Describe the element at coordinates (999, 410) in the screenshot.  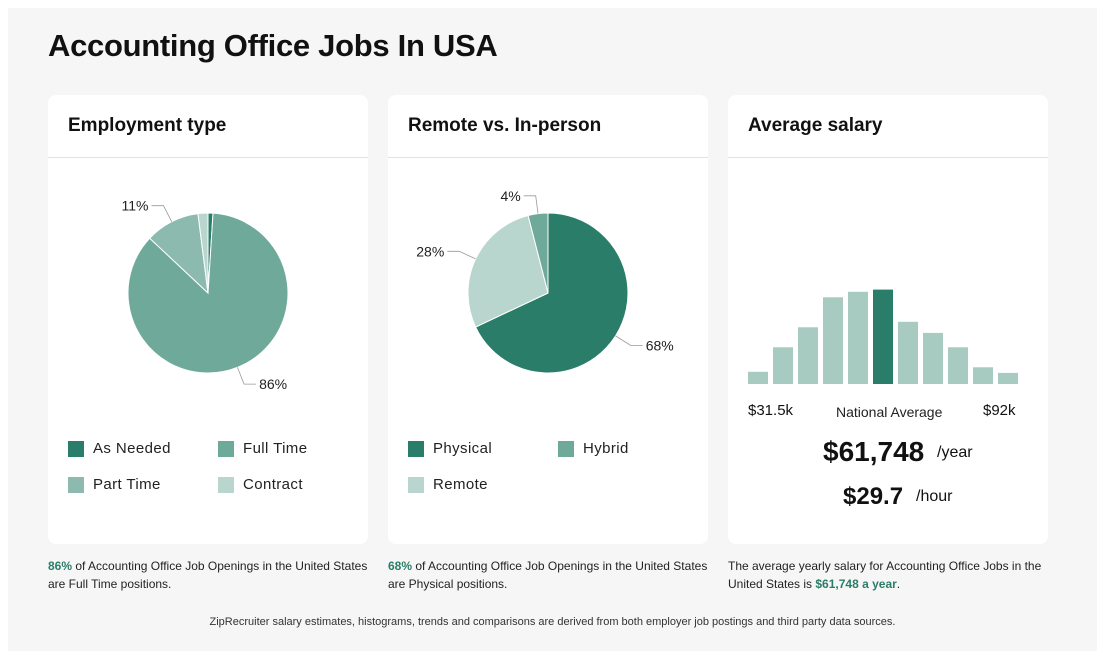
I see `salary-max-label: $92k` at that location.